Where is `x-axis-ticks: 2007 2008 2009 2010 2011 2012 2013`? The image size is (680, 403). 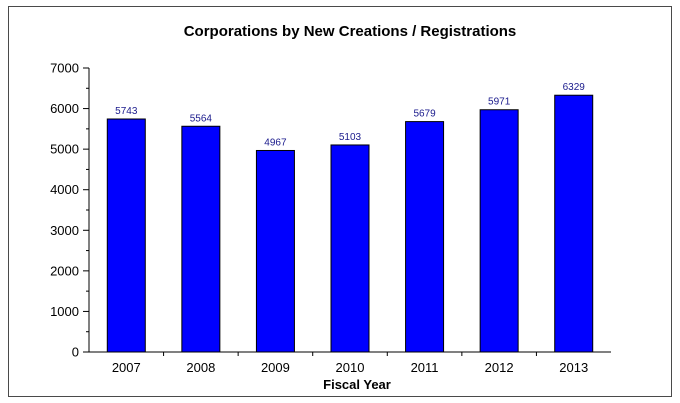 x-axis-ticks: 2007 2008 2009 2010 2011 2012 2013 is located at coordinates (350, 363).